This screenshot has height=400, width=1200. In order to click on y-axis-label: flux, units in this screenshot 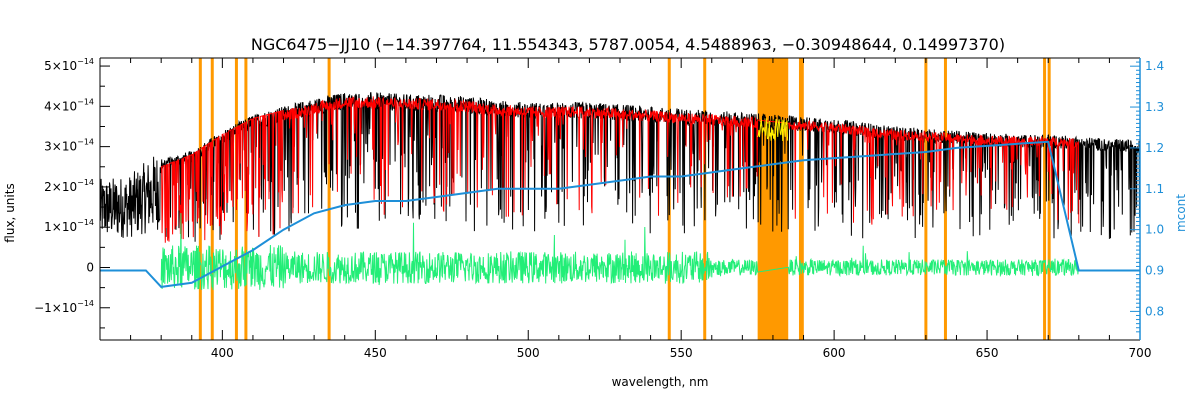, I will do `click(10, 212)`.